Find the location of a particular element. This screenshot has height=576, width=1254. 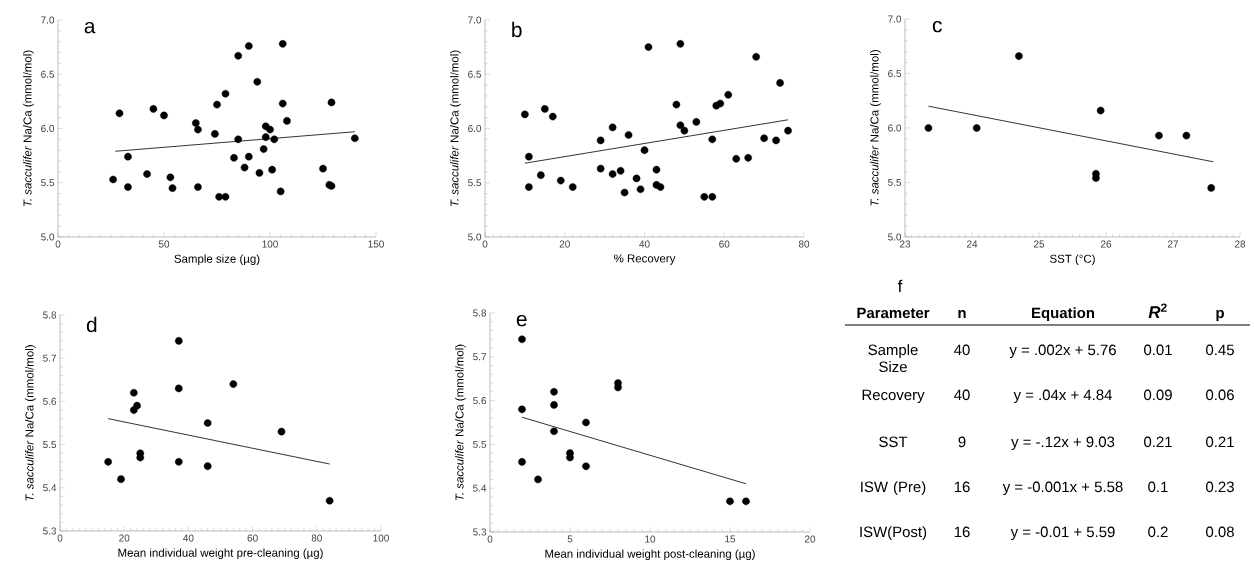

text: 9 is located at coordinates (962, 442).